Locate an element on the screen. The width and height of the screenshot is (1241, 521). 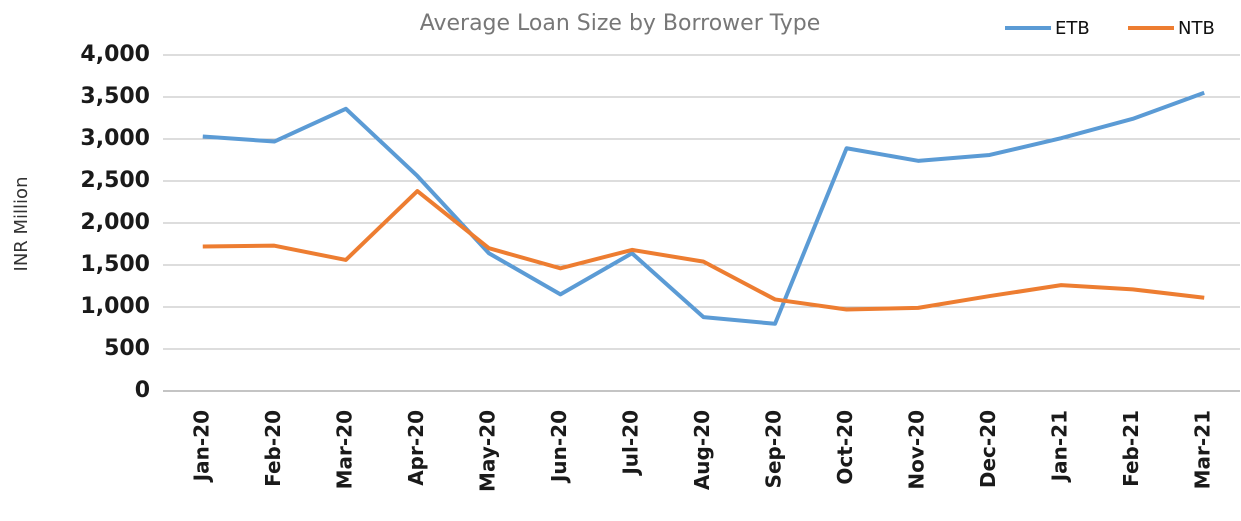
x-tick-label: Jun-20 is located at coordinates (559, 447).